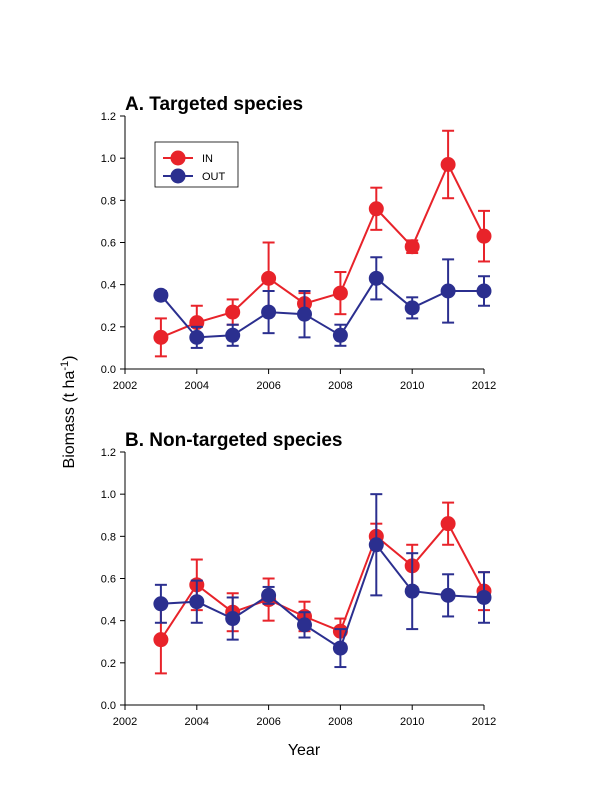 This screenshot has height=791, width=612. I want to click on legend: IN OUT, so click(196, 164).